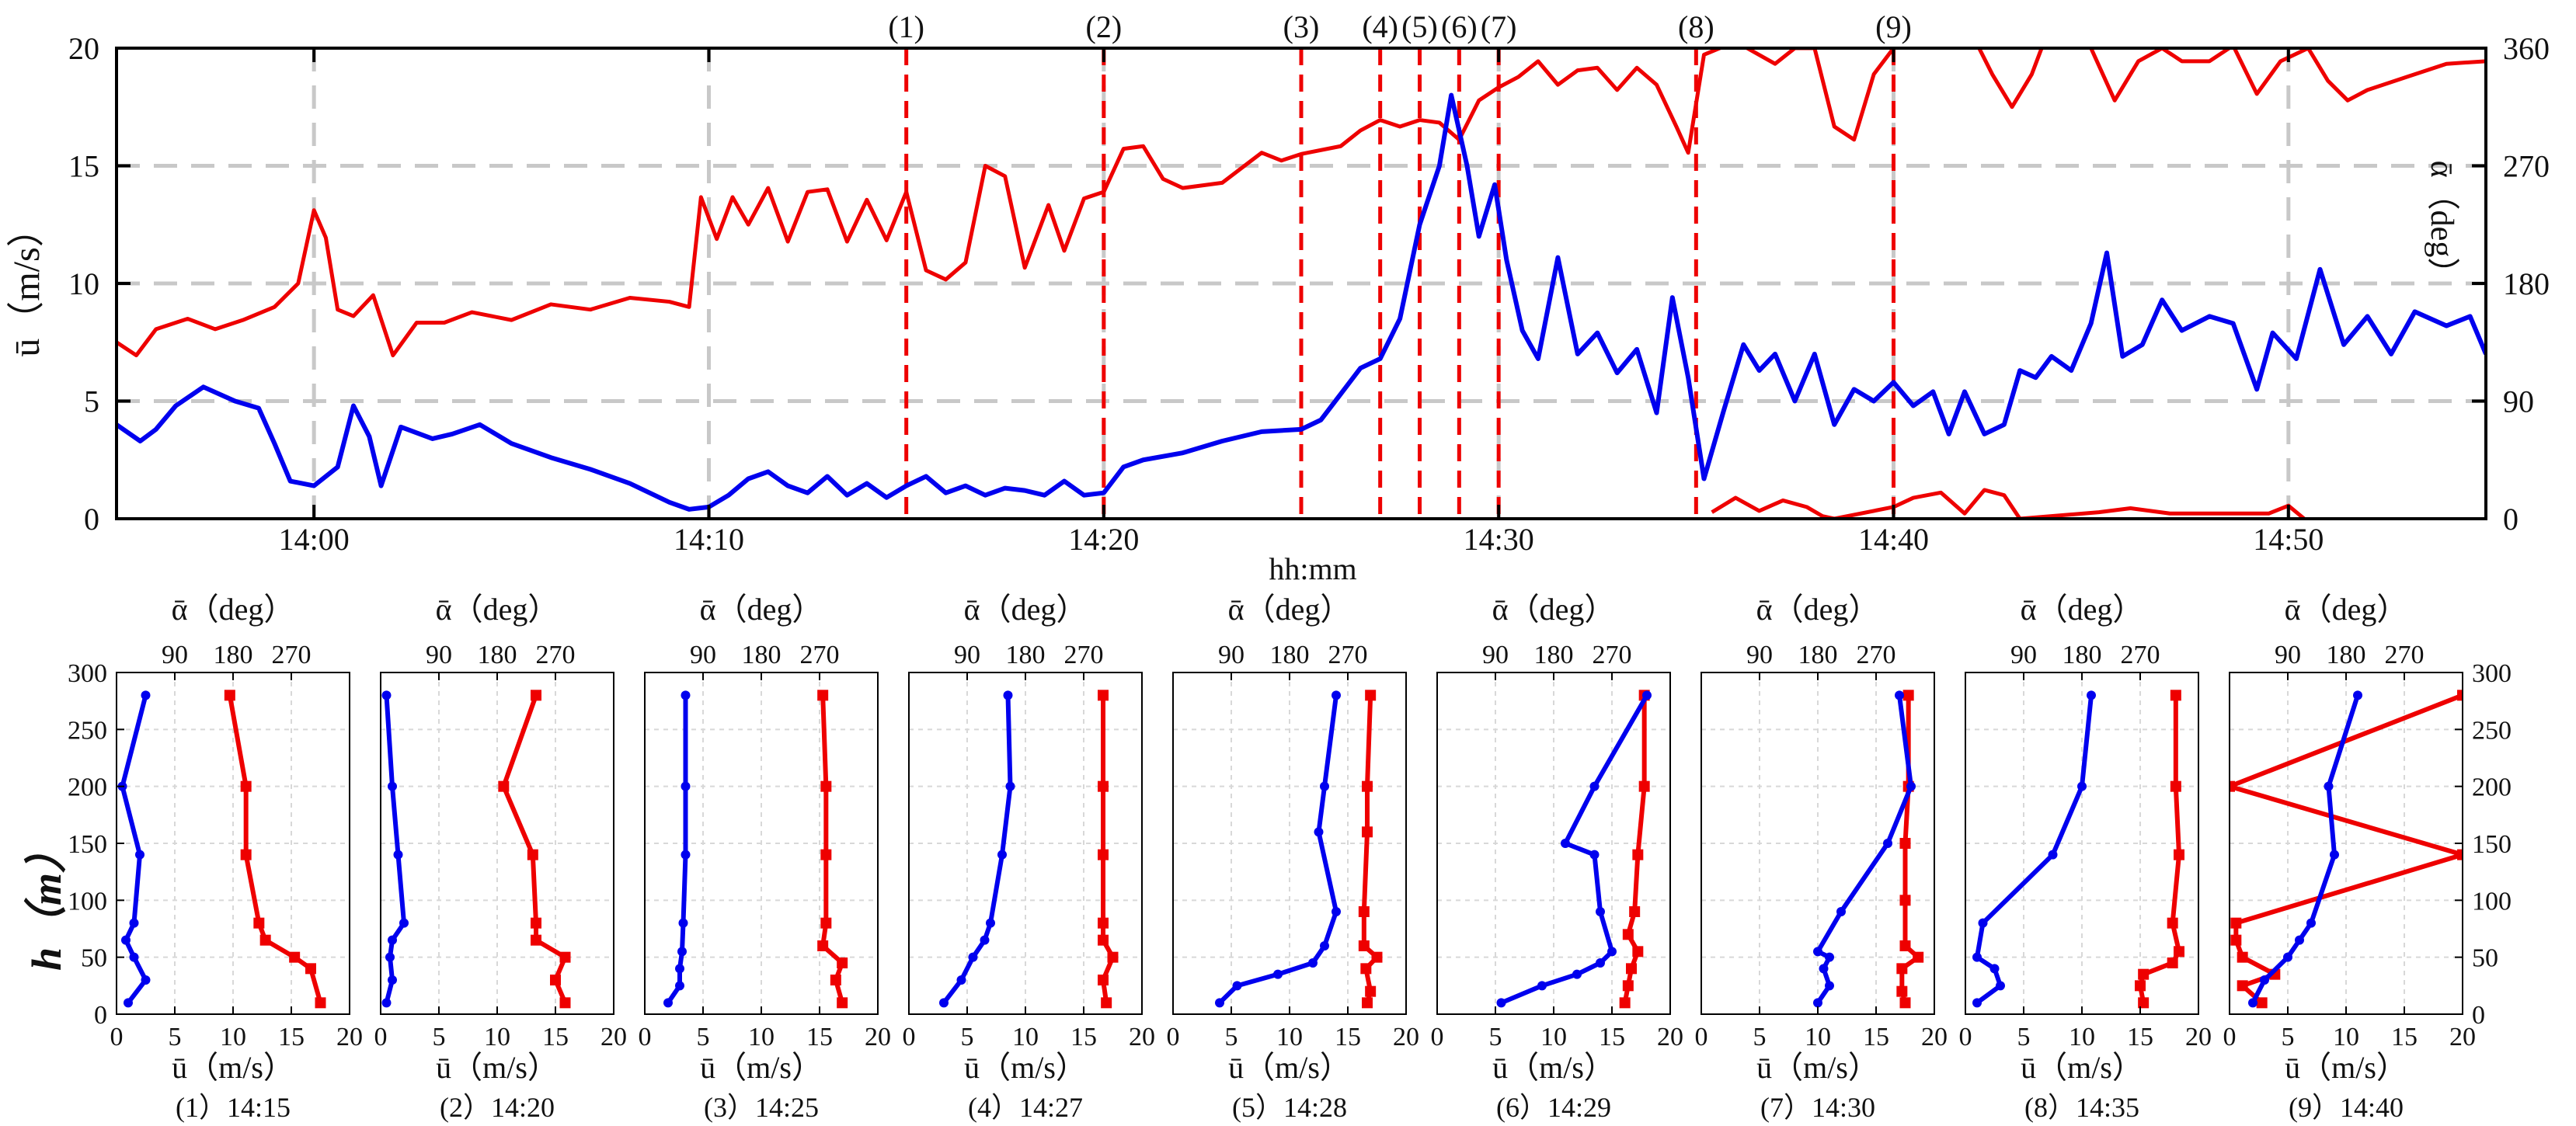 The width and height of the screenshot is (2576, 1126). Describe the element at coordinates (87, 901) in the screenshot. I see `profile-y-tick-label: 100` at that location.